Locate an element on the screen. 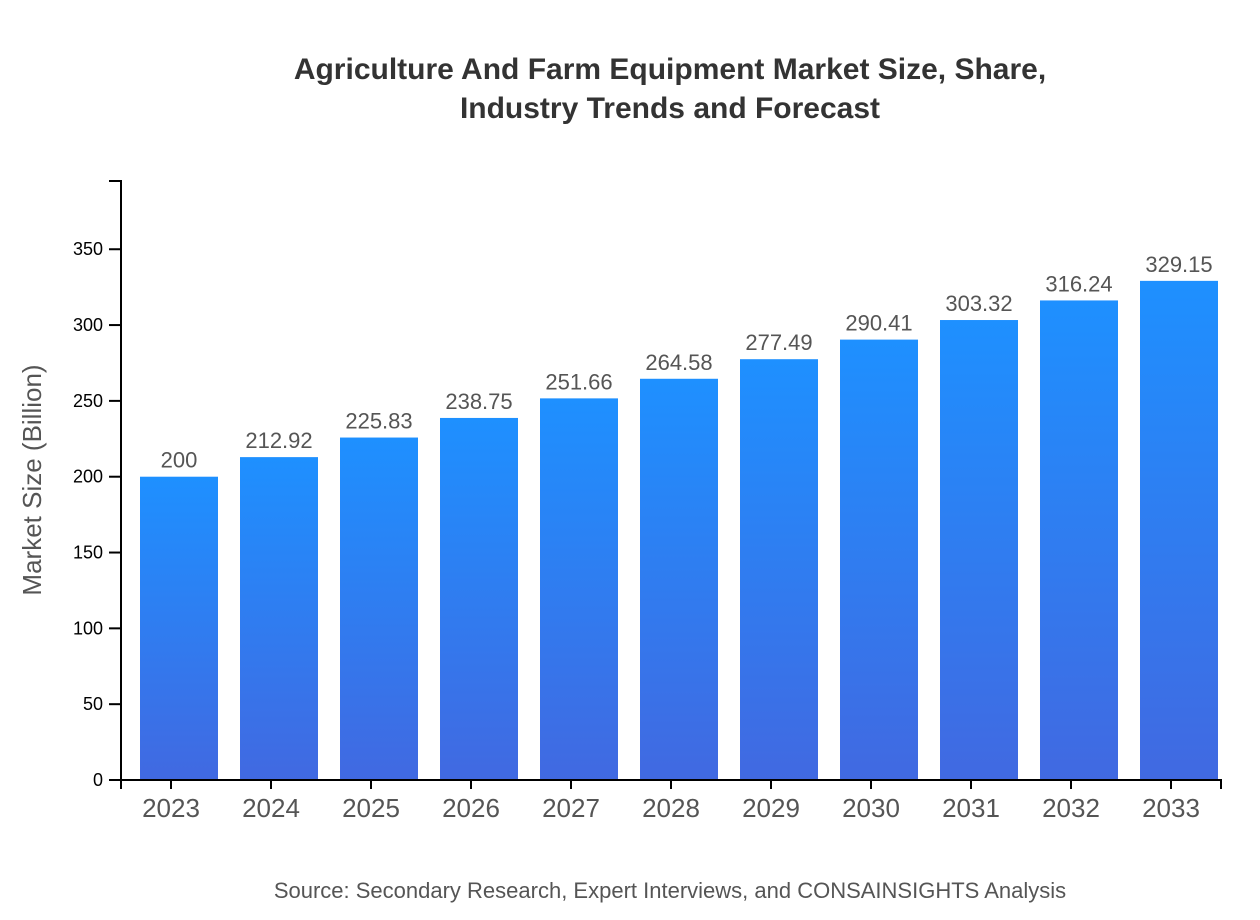 The height and width of the screenshot is (920, 1260). bar-2027 is located at coordinates (579, 589).